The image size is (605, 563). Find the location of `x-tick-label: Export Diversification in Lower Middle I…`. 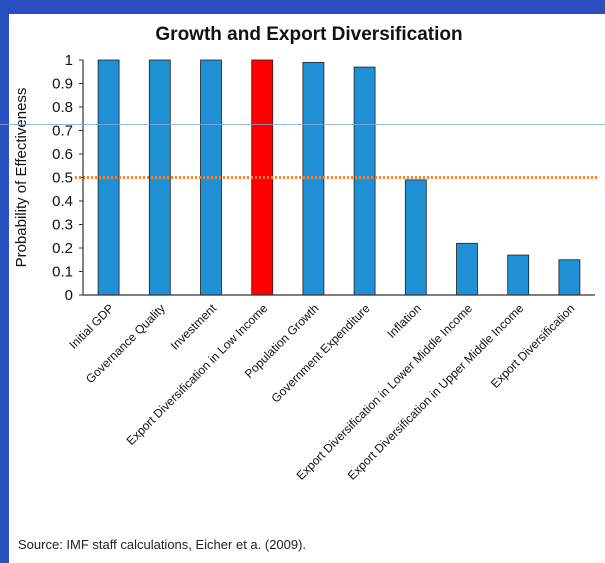

x-tick-label: Export Diversification in Lower Middle I… is located at coordinates (385, 392).